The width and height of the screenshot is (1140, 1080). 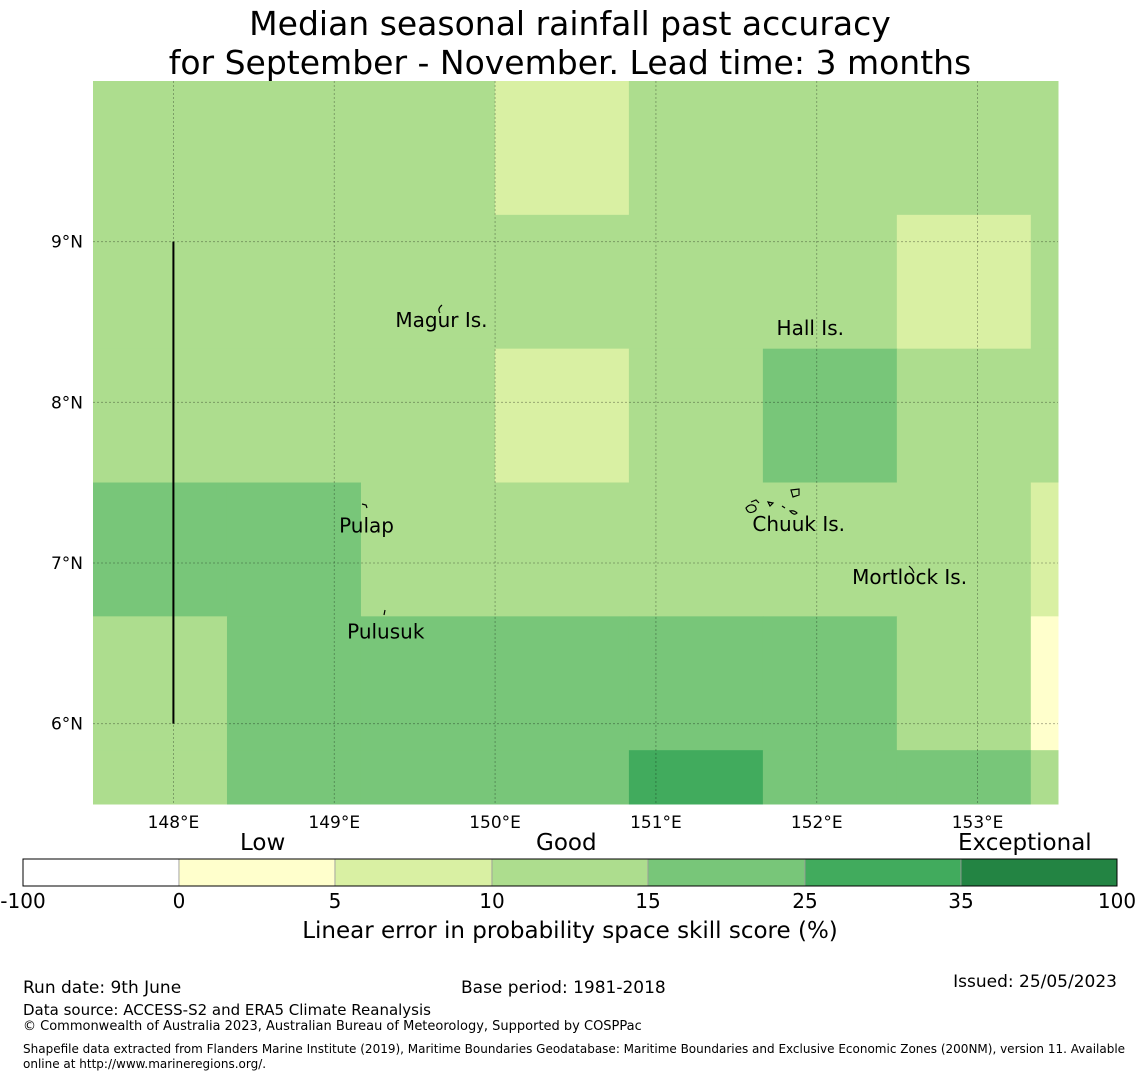 I want to click on colorbar-category-good: Good, so click(x=566, y=843).